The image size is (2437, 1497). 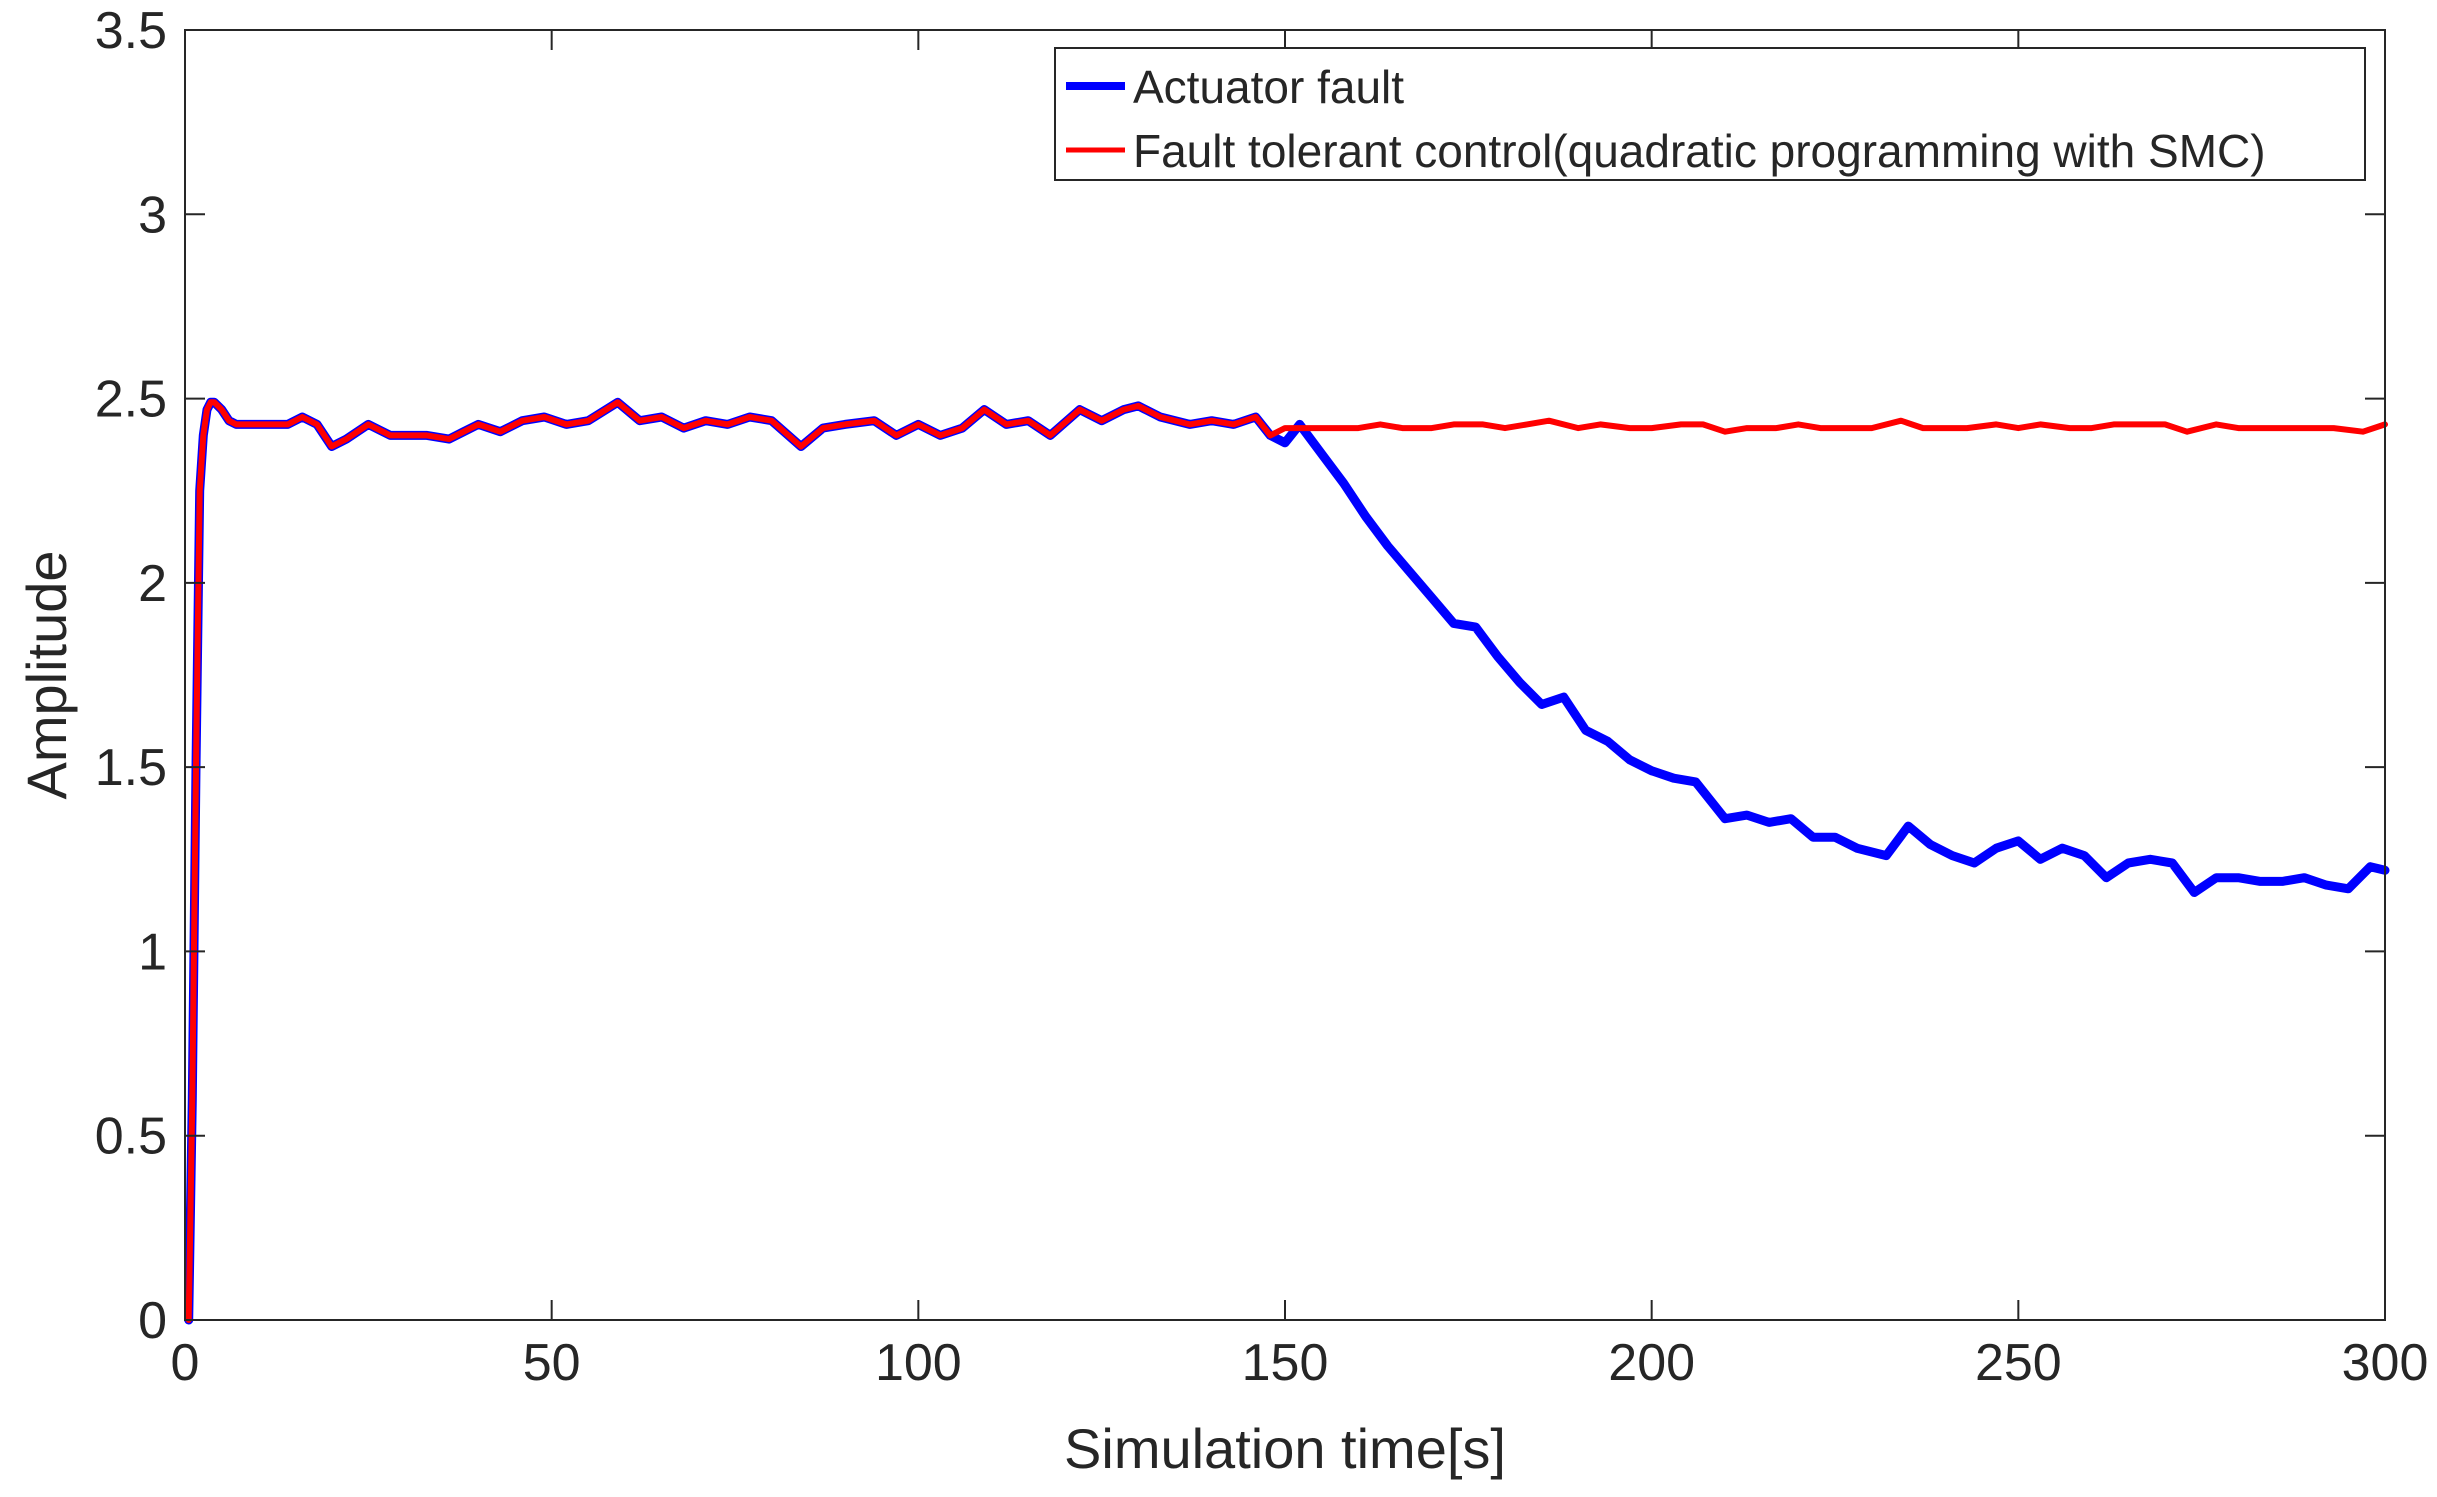 I want to click on y-tick-label: 1.5, so click(x=131, y=768).